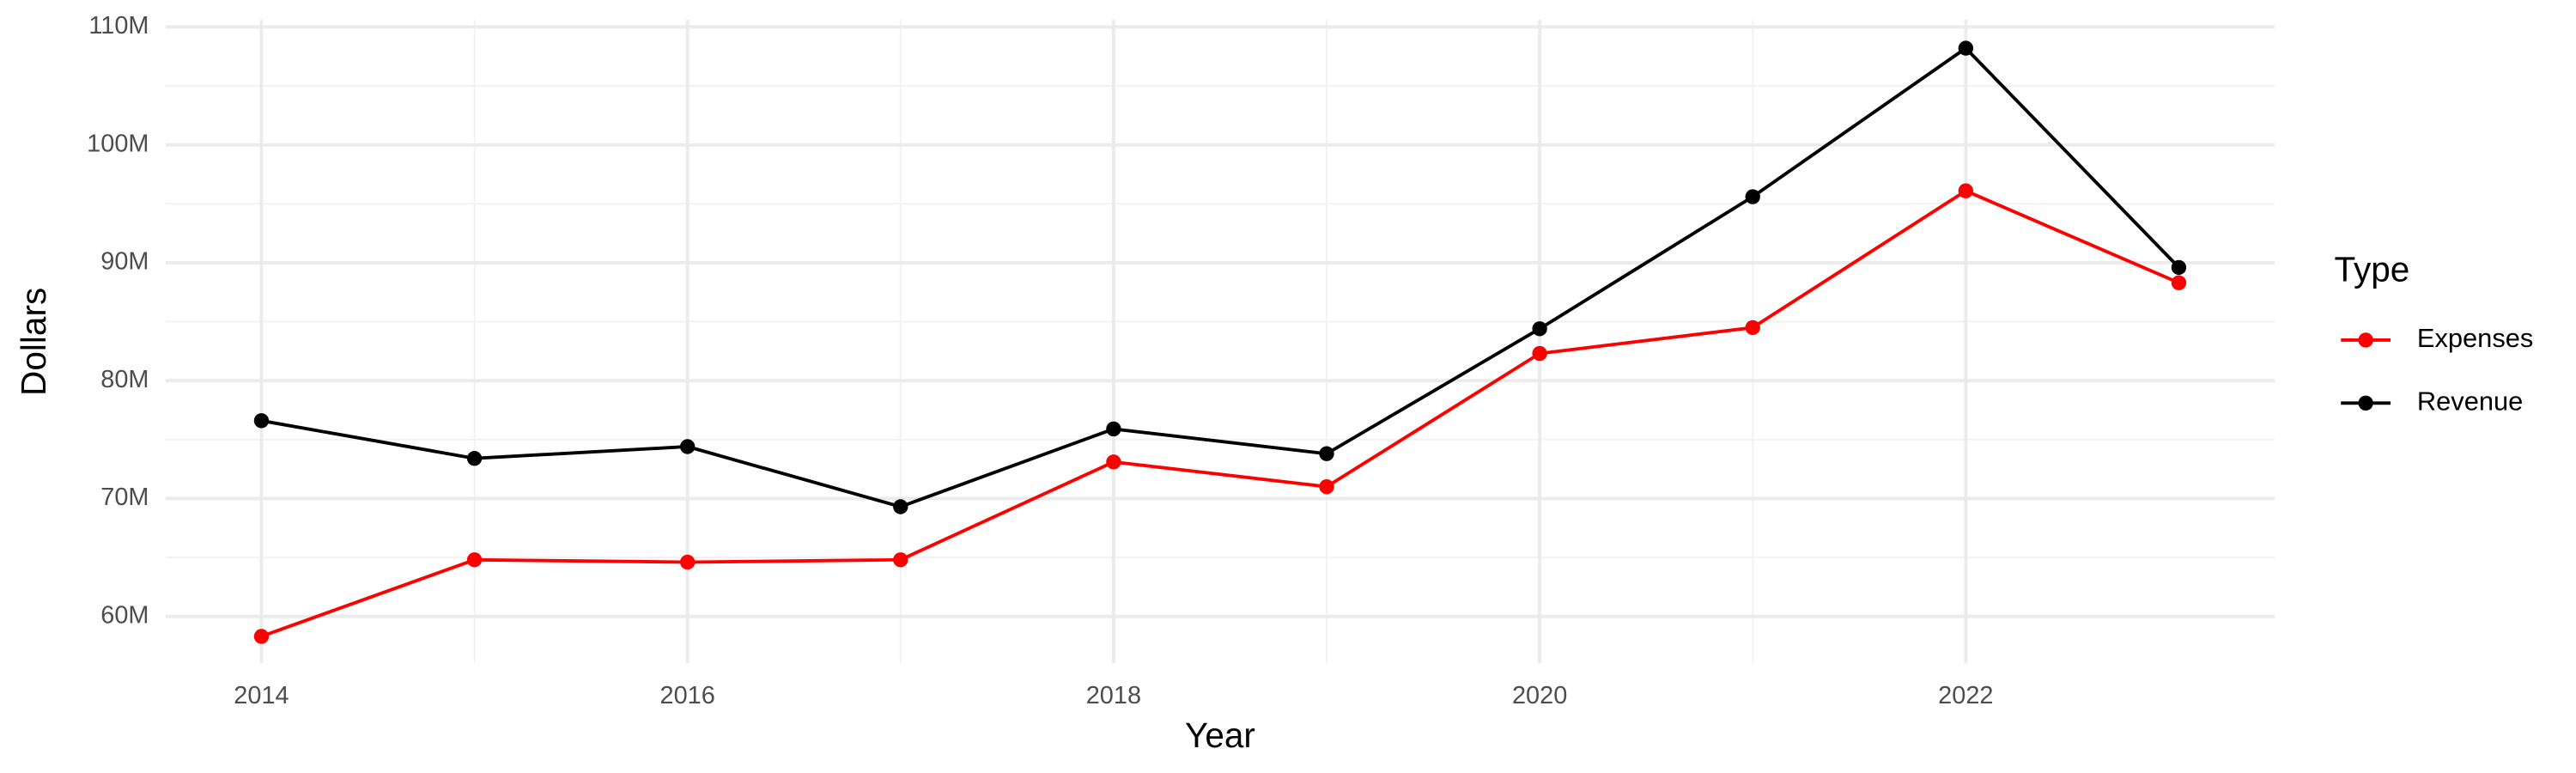 The width and height of the screenshot is (2576, 773). Describe the element at coordinates (124, 497) in the screenshot. I see `y-tick-label: 70M` at that location.